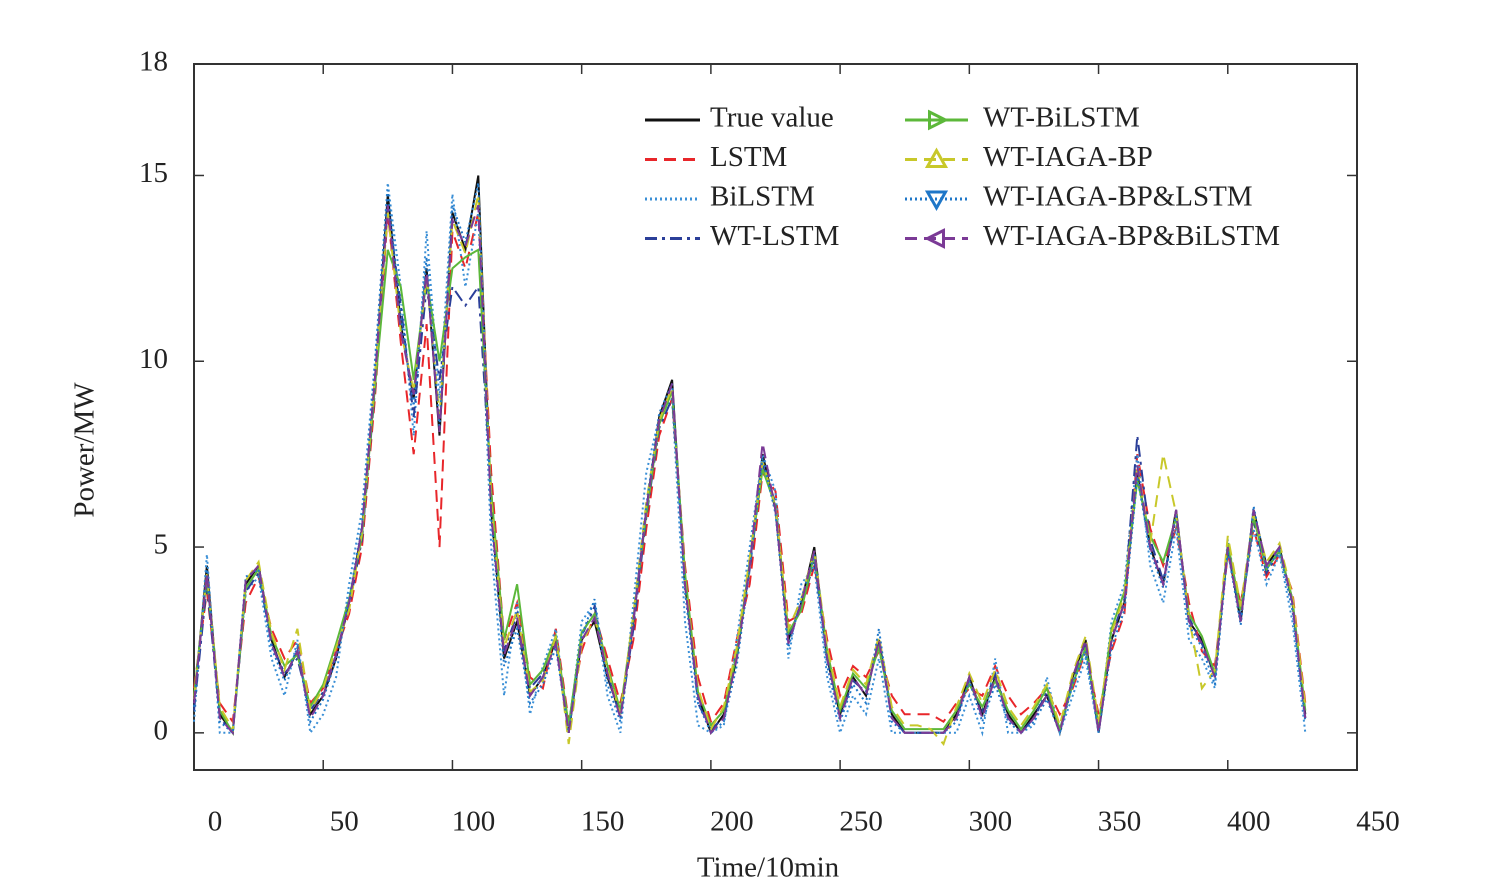  What do you see at coordinates (1131, 236) in the screenshot?
I see `legend-label: WT-IAGA-BP&BiLSTM` at bounding box center [1131, 236].